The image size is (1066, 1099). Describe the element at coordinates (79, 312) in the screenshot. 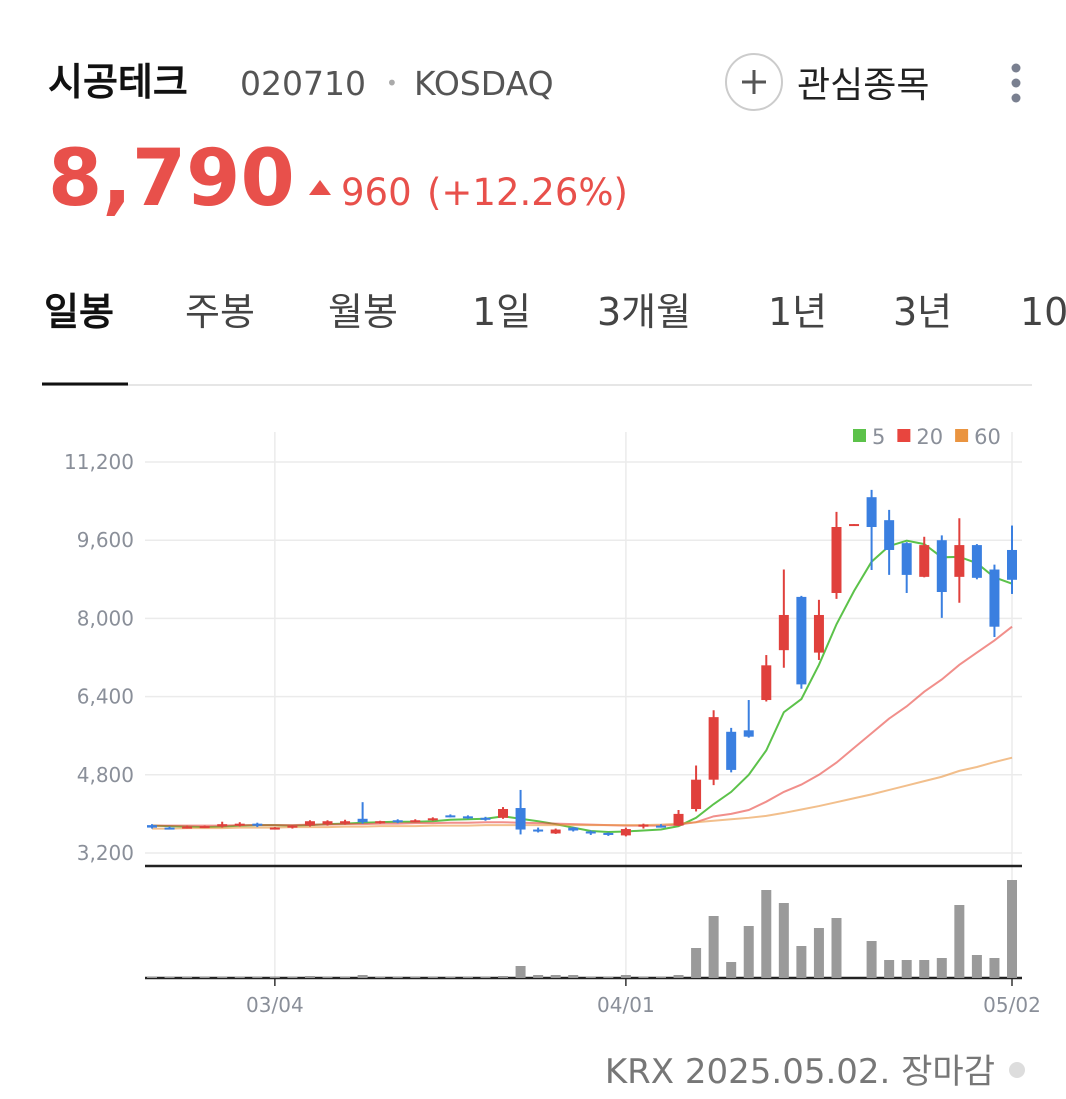

I see `tab: 일봉` at that location.